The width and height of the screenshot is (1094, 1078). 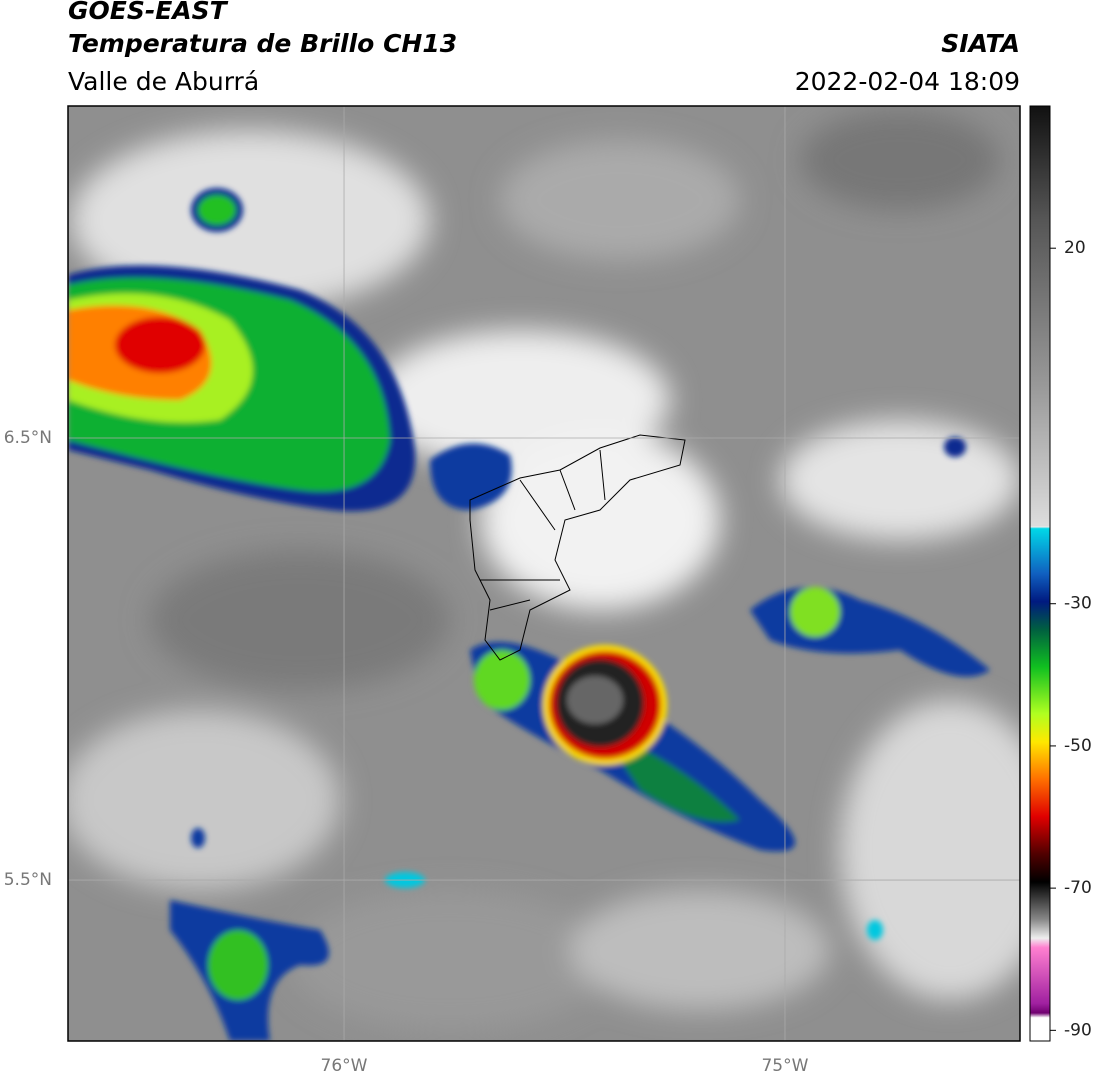 I want to click on lon-label: 76°W, so click(x=344, y=1066).